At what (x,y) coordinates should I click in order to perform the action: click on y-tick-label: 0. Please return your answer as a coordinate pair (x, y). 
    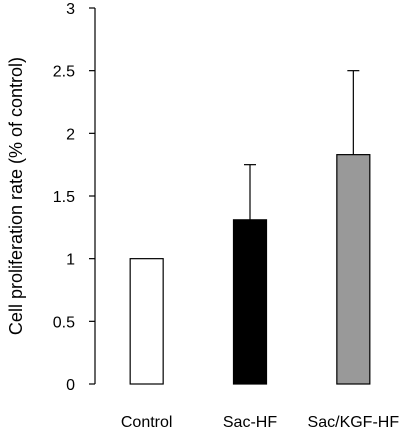
    Looking at the image, I should click on (70, 385).